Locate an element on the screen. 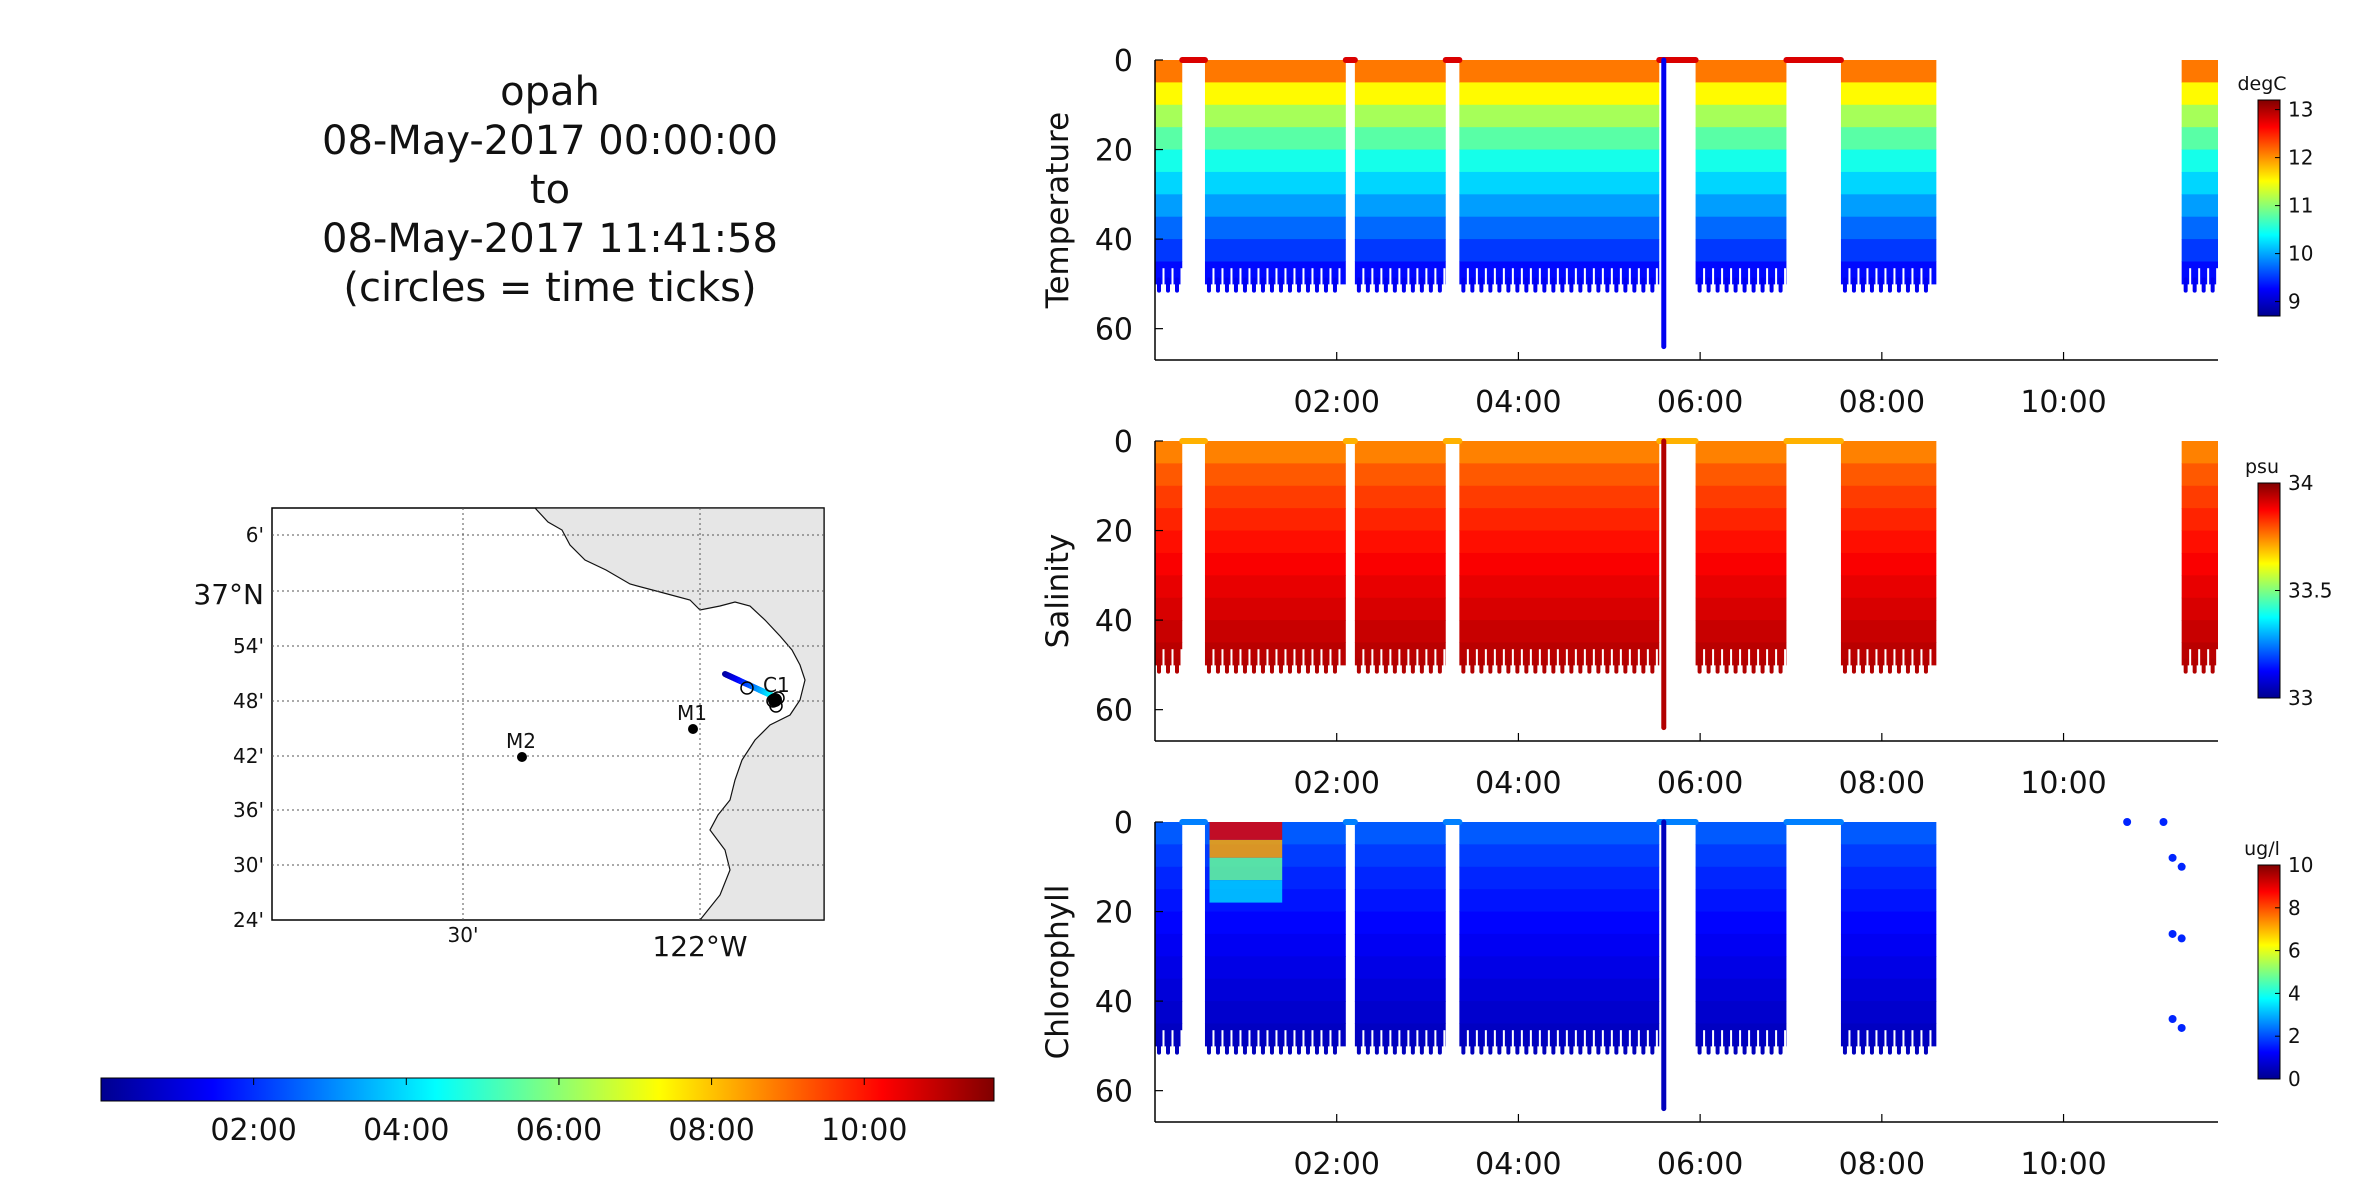 This screenshot has height=1181, width=2362. value-colorbar: psu 34 33.5 33 is located at coordinates (2289, 583).